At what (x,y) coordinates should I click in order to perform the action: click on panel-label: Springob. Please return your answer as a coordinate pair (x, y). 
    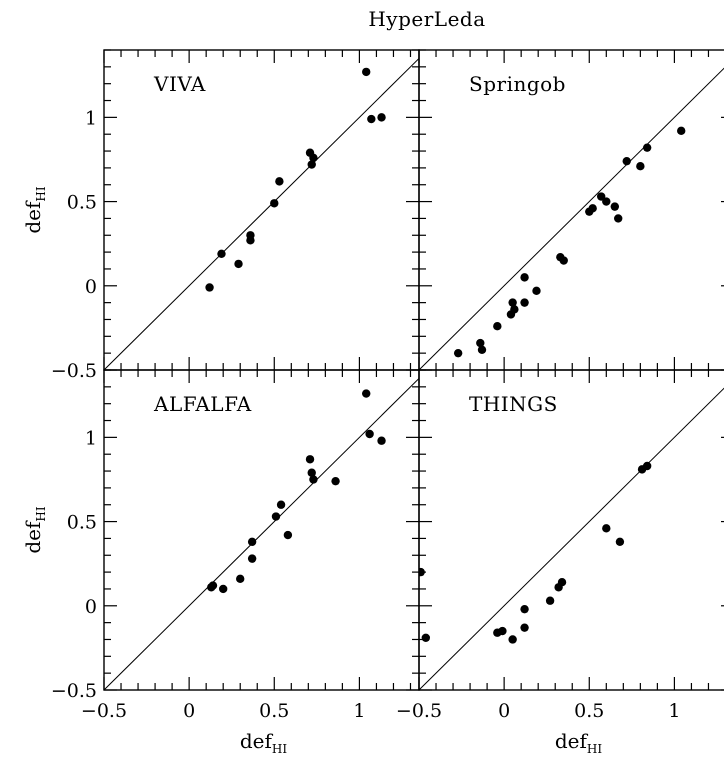
    Looking at the image, I should click on (517, 84).